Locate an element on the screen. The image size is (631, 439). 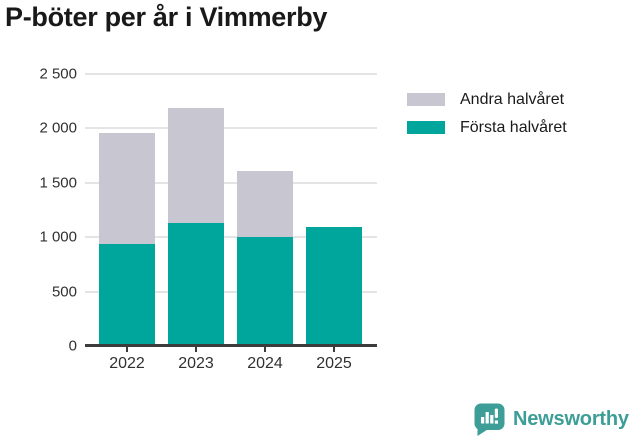
legend-item: Andra halvåret is located at coordinates (487, 99).